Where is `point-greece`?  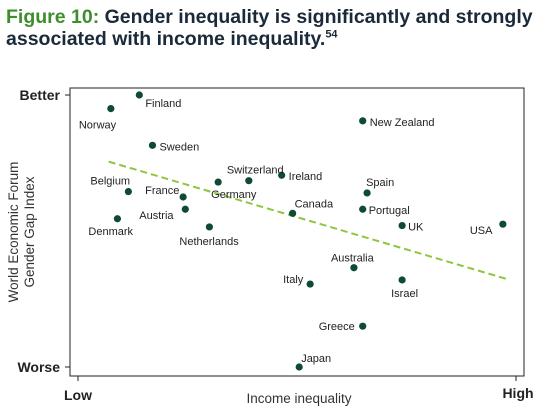
point-greece is located at coordinates (363, 326).